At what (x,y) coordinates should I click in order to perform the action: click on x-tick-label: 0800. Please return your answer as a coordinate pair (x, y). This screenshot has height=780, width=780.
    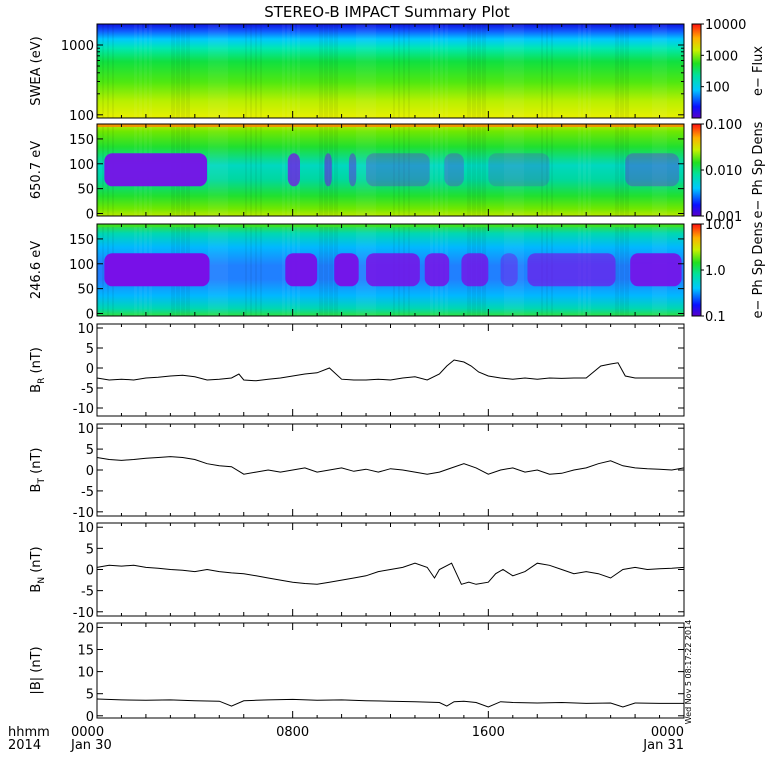
    Looking at the image, I should click on (292, 732).